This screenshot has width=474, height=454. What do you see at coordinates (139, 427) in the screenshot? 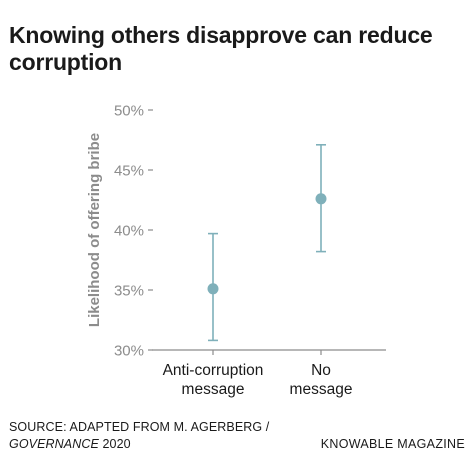
I see `source-line-1: SOURCE: ADAPTED FROM M. AGERBERG /` at bounding box center [139, 427].